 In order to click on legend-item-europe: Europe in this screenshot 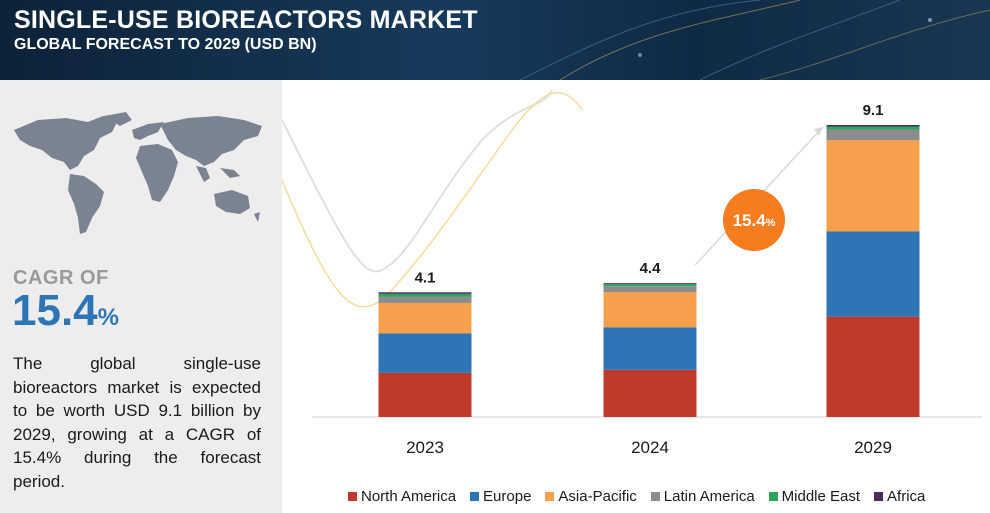, I will do `click(500, 496)`.